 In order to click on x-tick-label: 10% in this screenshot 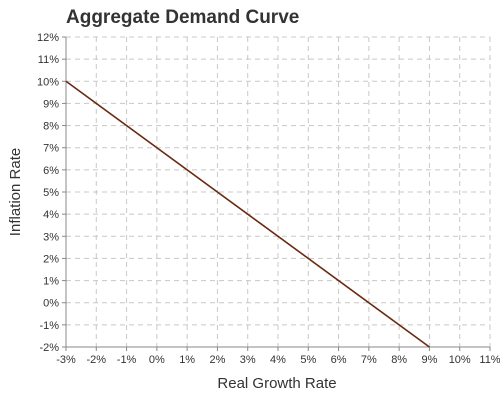, I will do `click(460, 360)`.